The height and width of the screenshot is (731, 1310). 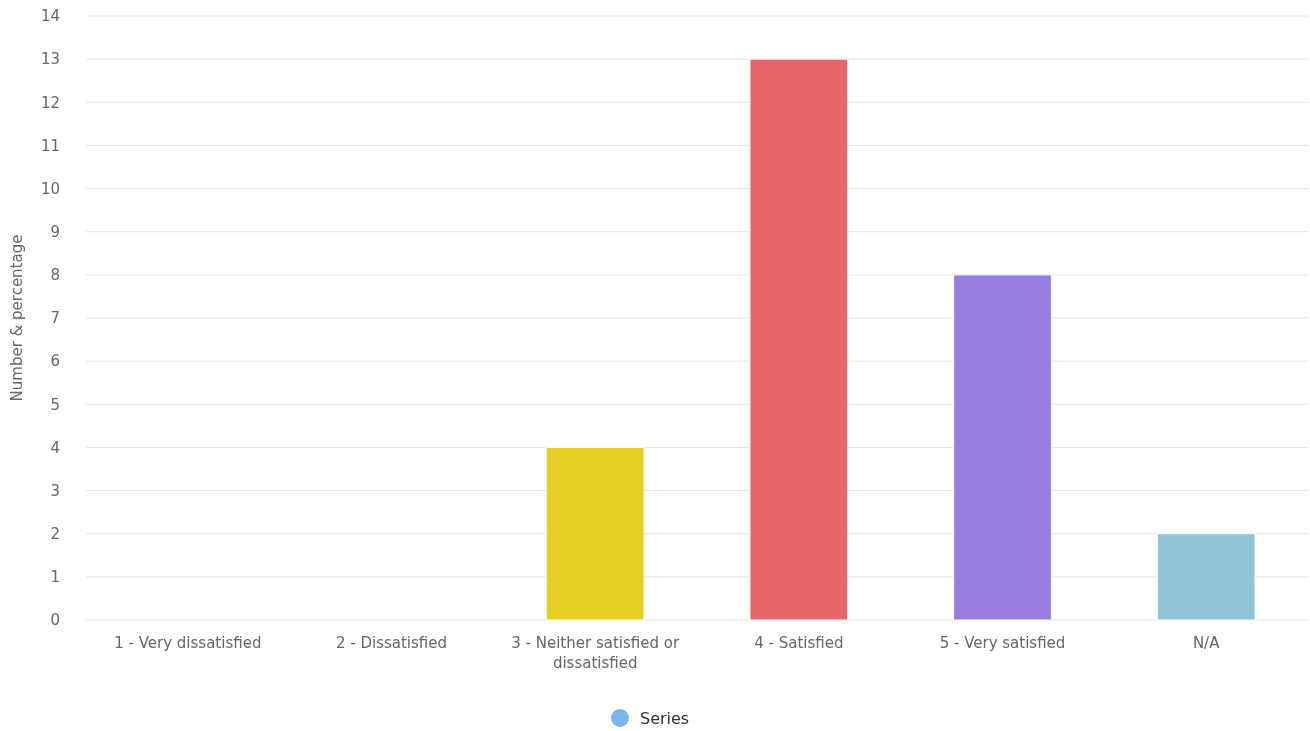 I want to click on x-tick-label: 1 - Very dissatisfied, so click(x=188, y=643).